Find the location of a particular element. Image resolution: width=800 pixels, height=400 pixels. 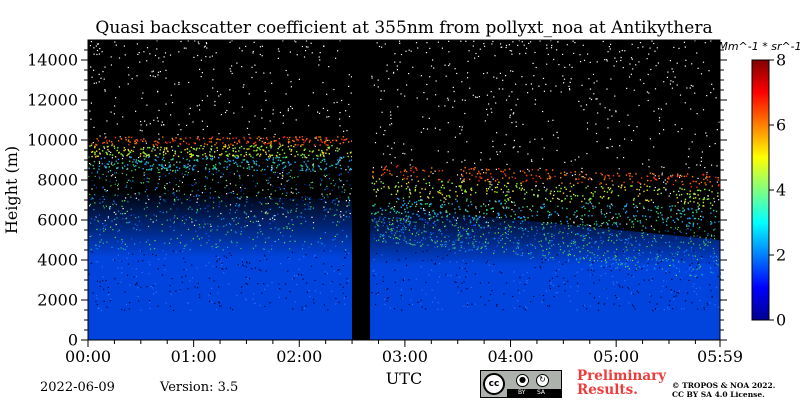

y-tick-label: 0 is located at coordinates (73, 340).